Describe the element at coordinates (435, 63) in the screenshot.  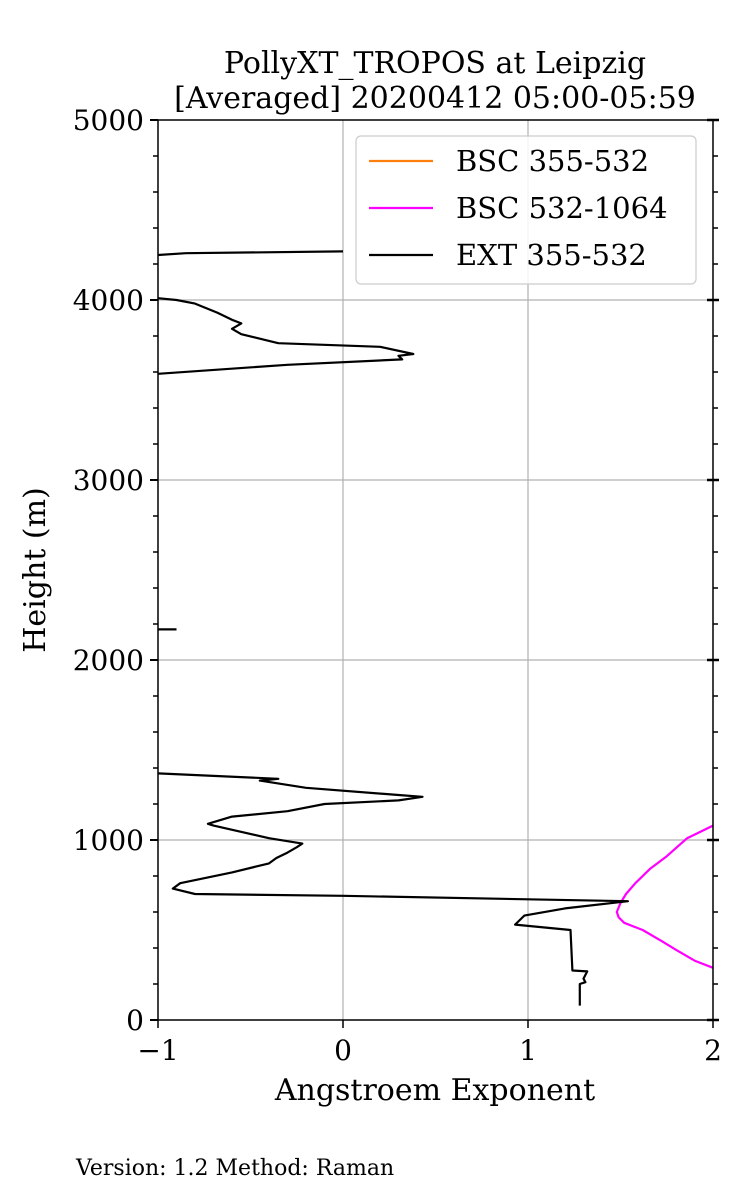
I see `chart-title-line1: PollyXT_TROPOS at Leipzig` at that location.